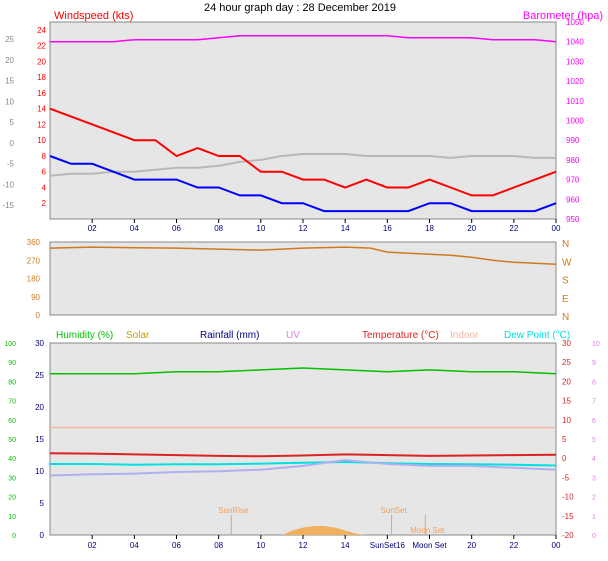 The width and height of the screenshot is (608, 561). Describe the element at coordinates (573, 180) in the screenshot. I see `baro-tick-label: 970` at that location.